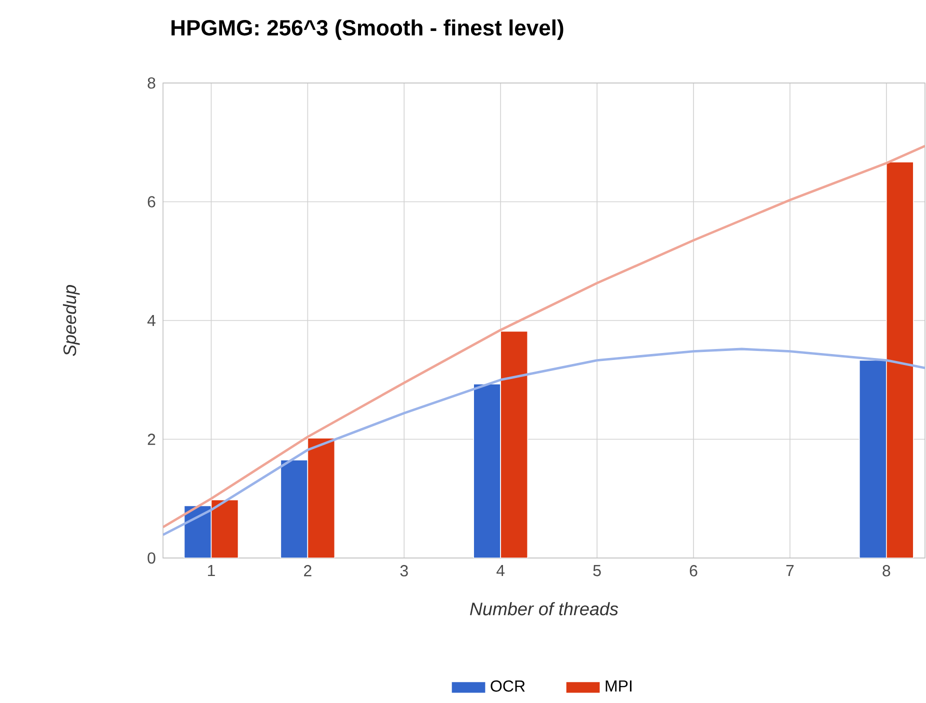  Describe the element at coordinates (544, 609) in the screenshot. I see `x-axis-title: Number of threads` at that location.